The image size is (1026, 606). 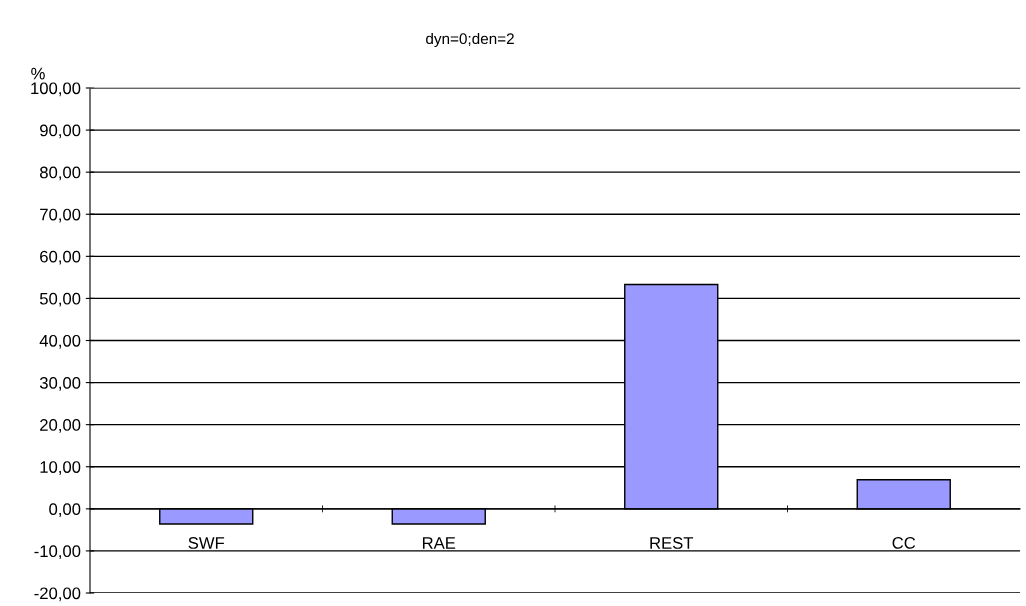 What do you see at coordinates (60, 468) in the screenshot?
I see `y-tick-label: 10,00` at bounding box center [60, 468].